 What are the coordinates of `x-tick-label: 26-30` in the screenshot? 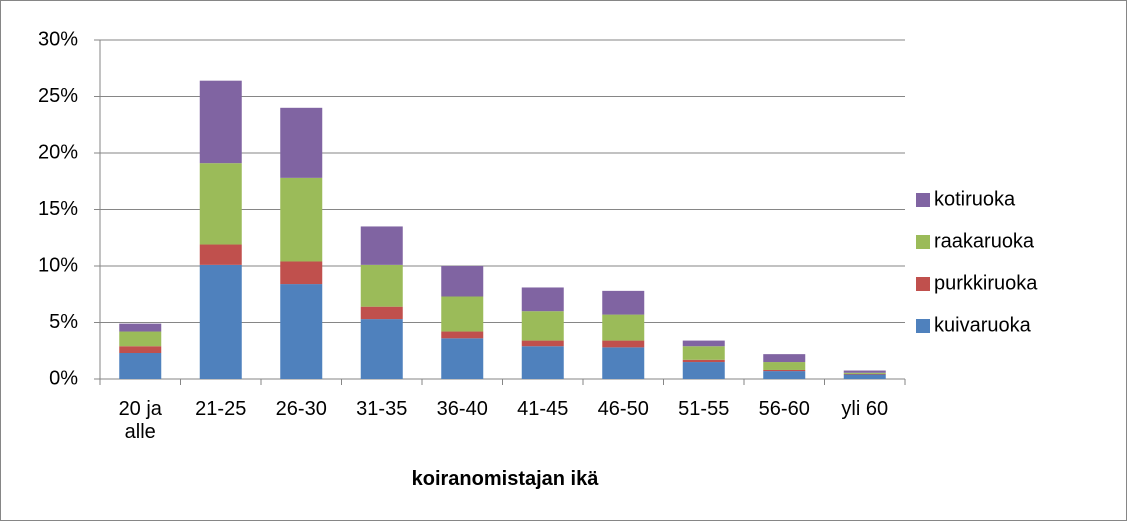 It's located at (301, 409).